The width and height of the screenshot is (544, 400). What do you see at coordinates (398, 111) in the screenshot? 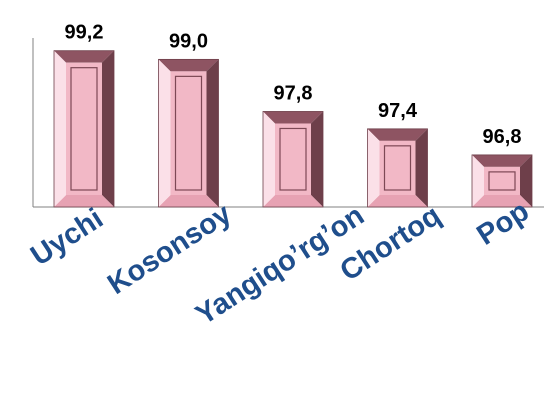
I see `value-label: 97,4` at bounding box center [398, 111].